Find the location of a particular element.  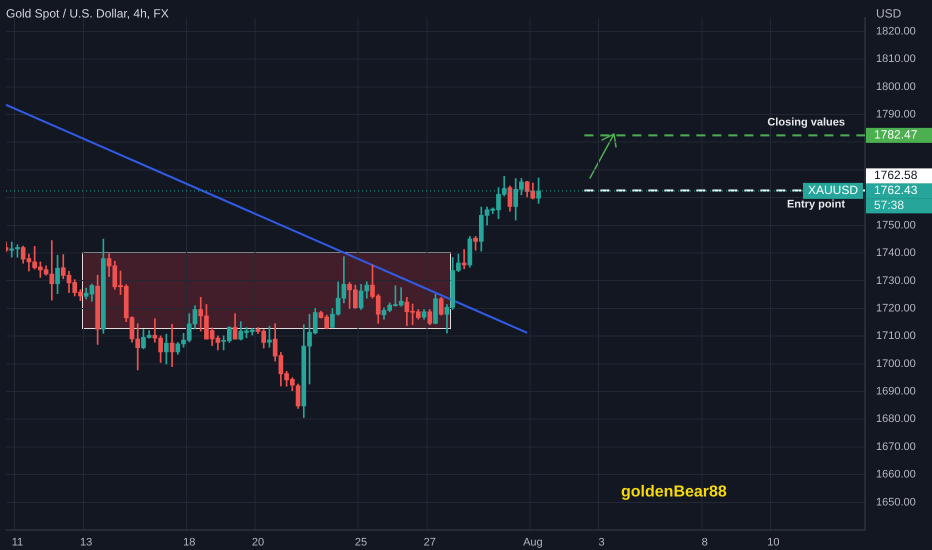

x-tick-label: 3 is located at coordinates (601, 542).